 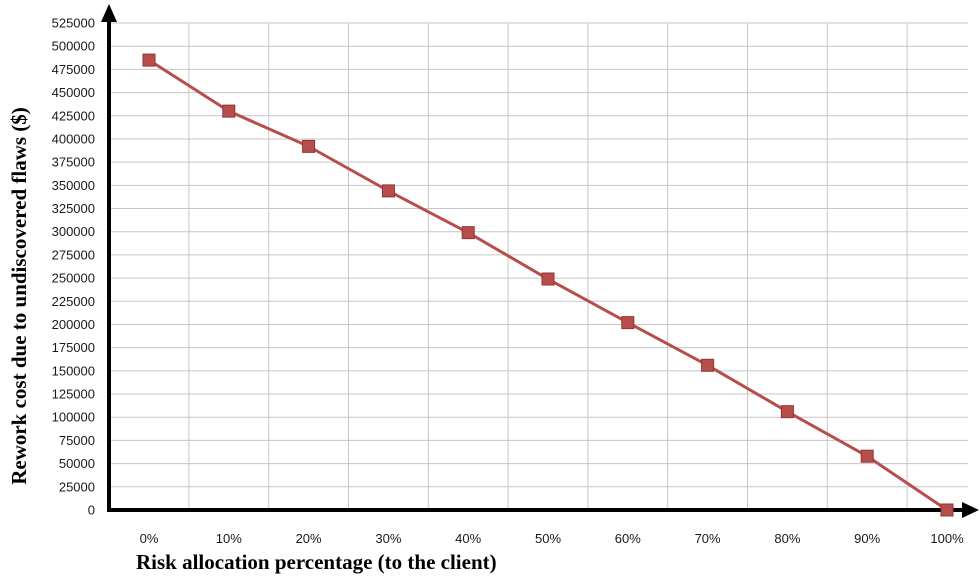 What do you see at coordinates (73, 69) in the screenshot?
I see `y-tick-label: 475000` at bounding box center [73, 69].